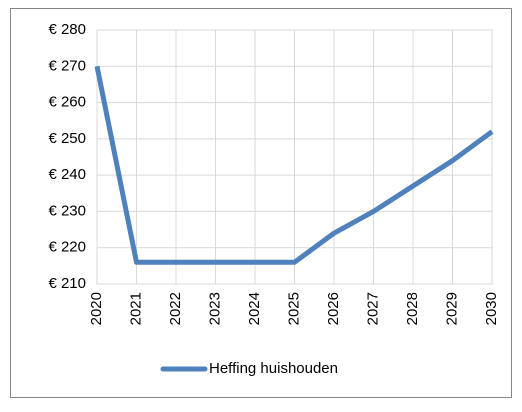 This screenshot has width=522, height=412. Describe the element at coordinates (451, 308) in the screenshot. I see `x-tick-label: 2029` at that location.